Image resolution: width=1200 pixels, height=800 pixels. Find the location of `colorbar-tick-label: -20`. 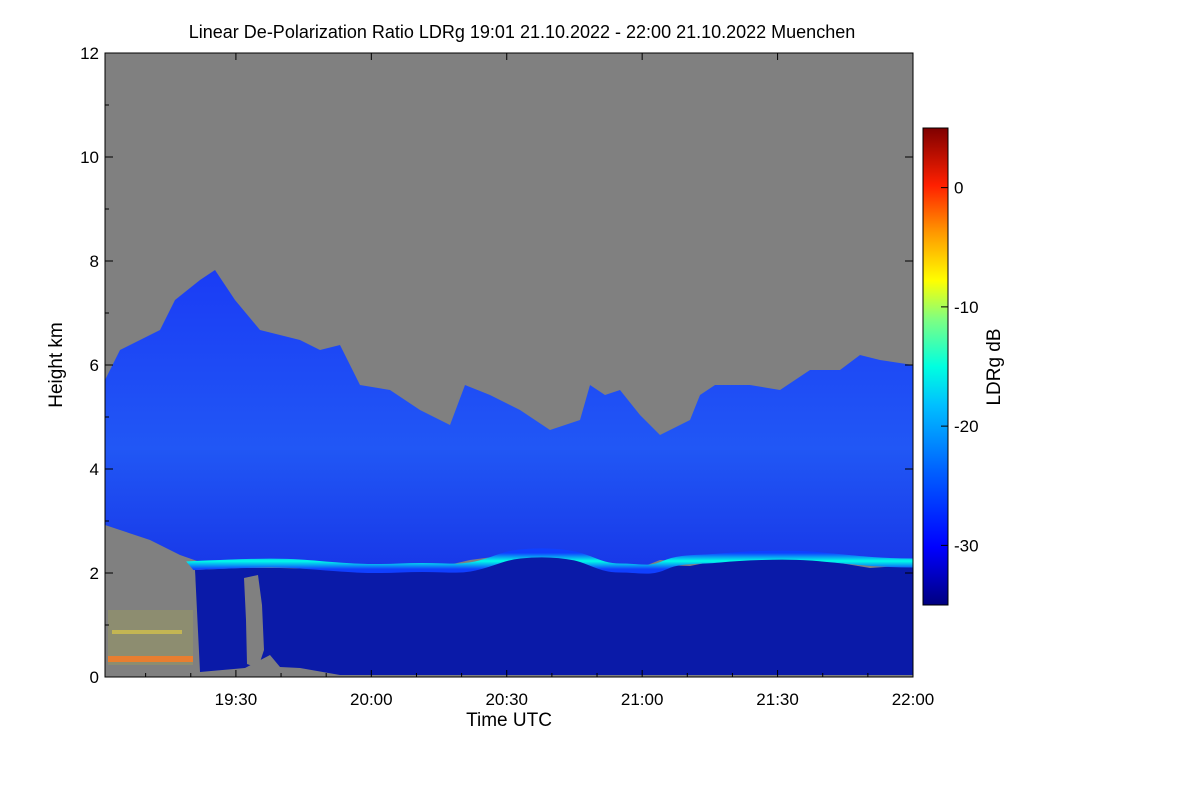

colorbar-tick-label: -20 is located at coordinates (966, 426).